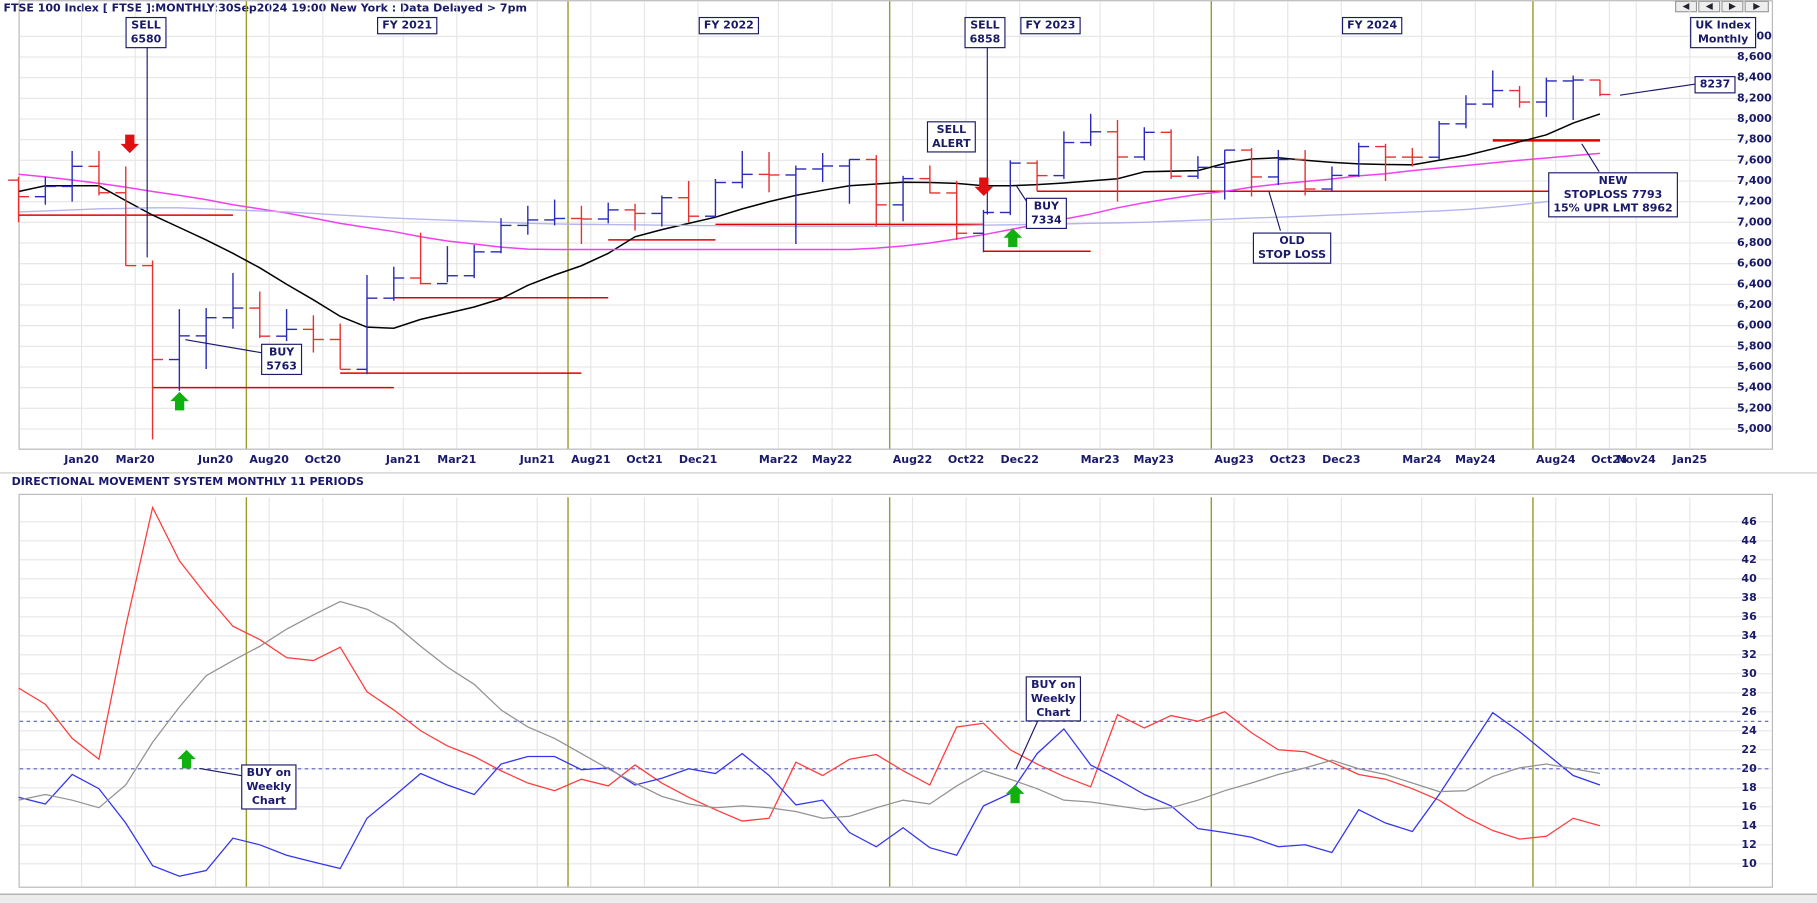  Describe the element at coordinates (1748, 559) in the screenshot. I see `y-tick-label: 42` at that location.